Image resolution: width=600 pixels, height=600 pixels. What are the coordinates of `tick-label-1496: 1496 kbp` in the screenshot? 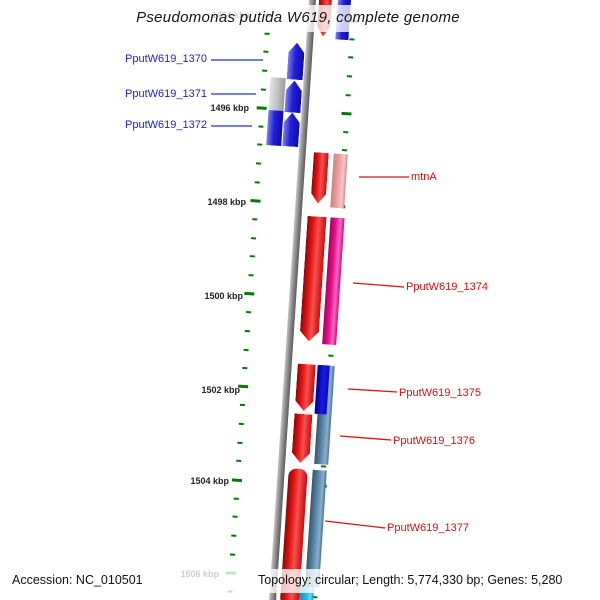 It's located at (229, 108).